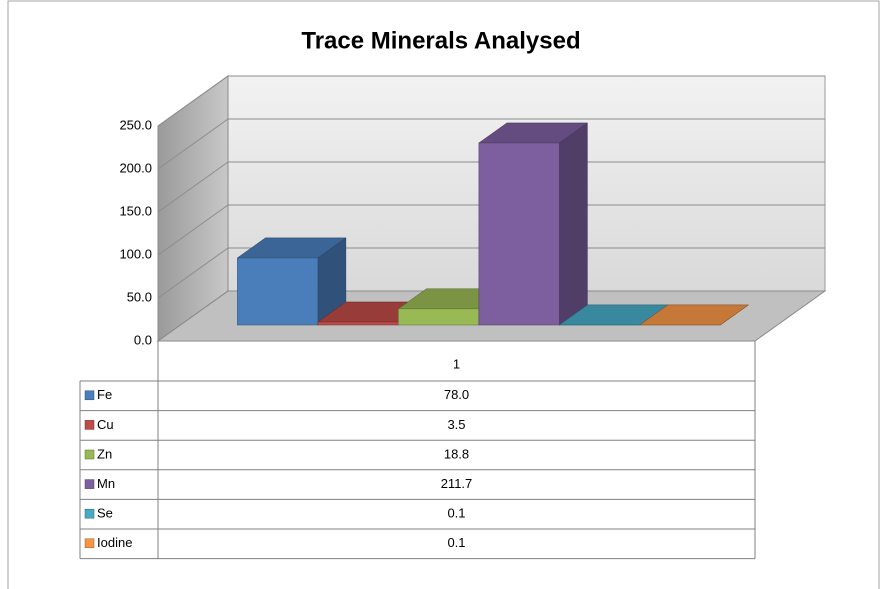 This screenshot has width=882, height=589. I want to click on legend-label: Iodine, so click(114, 542).